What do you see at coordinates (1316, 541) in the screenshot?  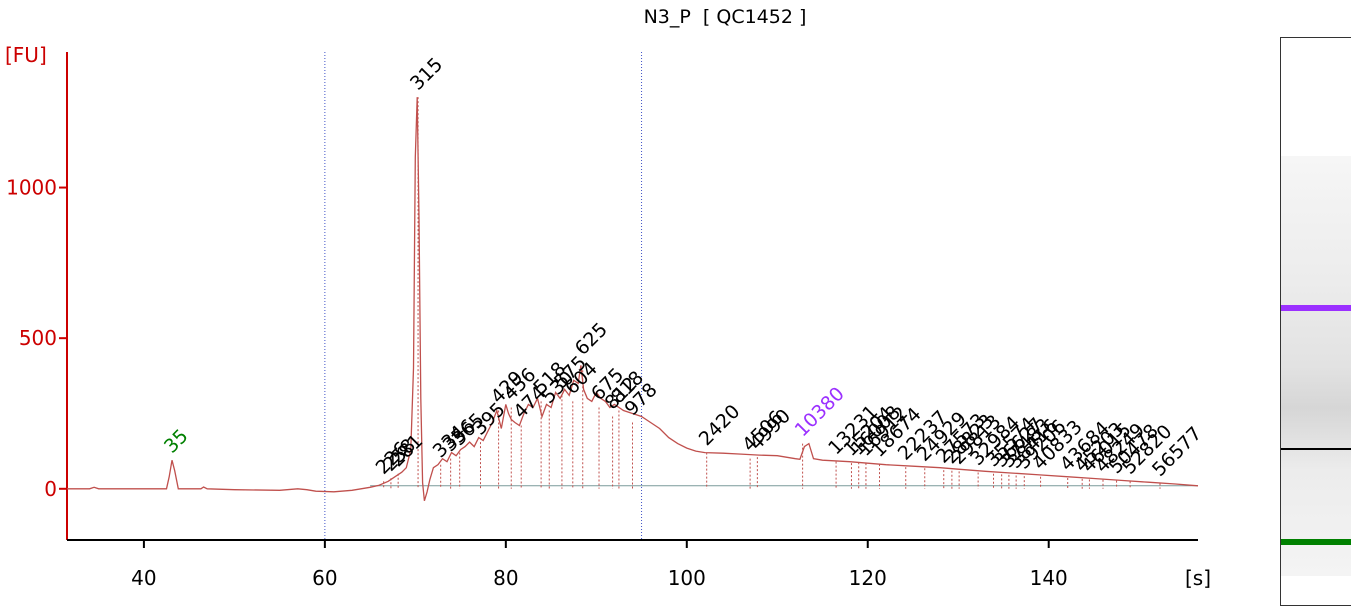 I see `gel-band-lower-marker` at bounding box center [1316, 541].